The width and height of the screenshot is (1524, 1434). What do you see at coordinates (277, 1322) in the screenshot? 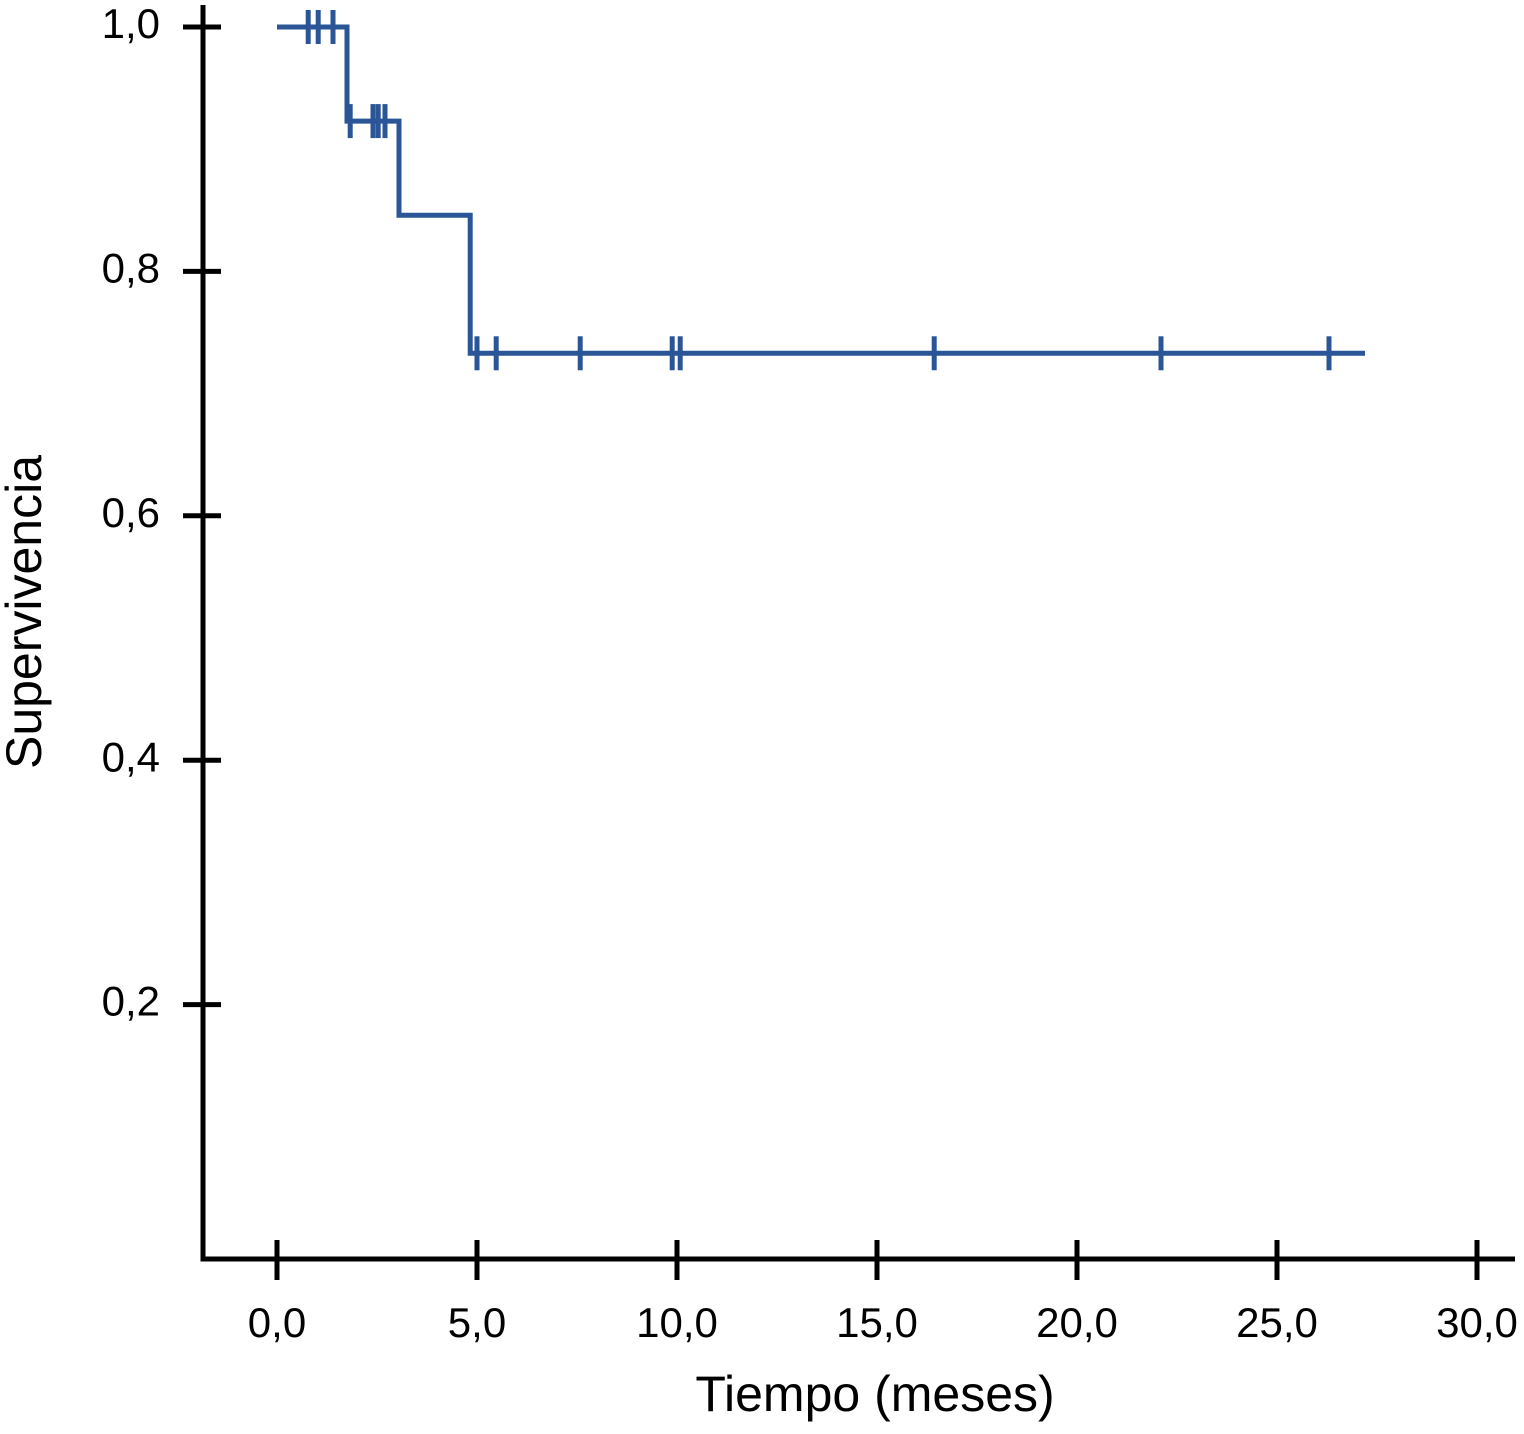
I see `x-tick-label: 0,0` at bounding box center [277, 1322].